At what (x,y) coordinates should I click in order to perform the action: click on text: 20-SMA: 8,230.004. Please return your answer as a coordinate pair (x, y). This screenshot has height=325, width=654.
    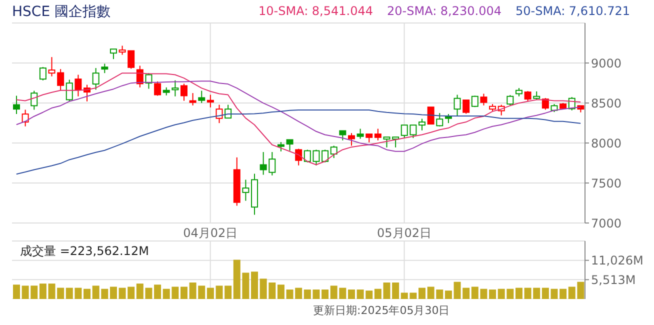
    Looking at the image, I should click on (444, 11).